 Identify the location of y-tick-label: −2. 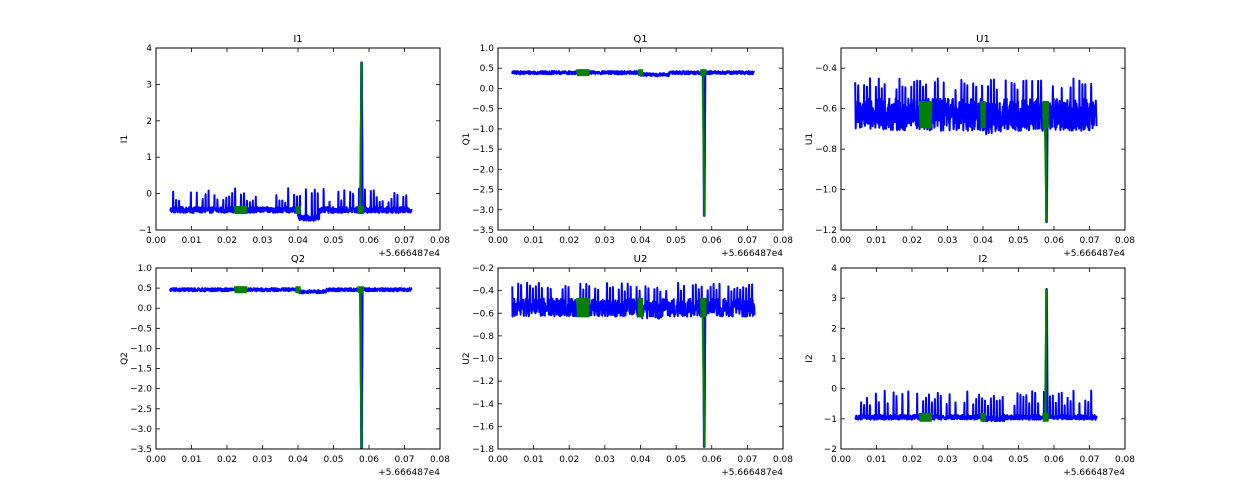
(830, 450).